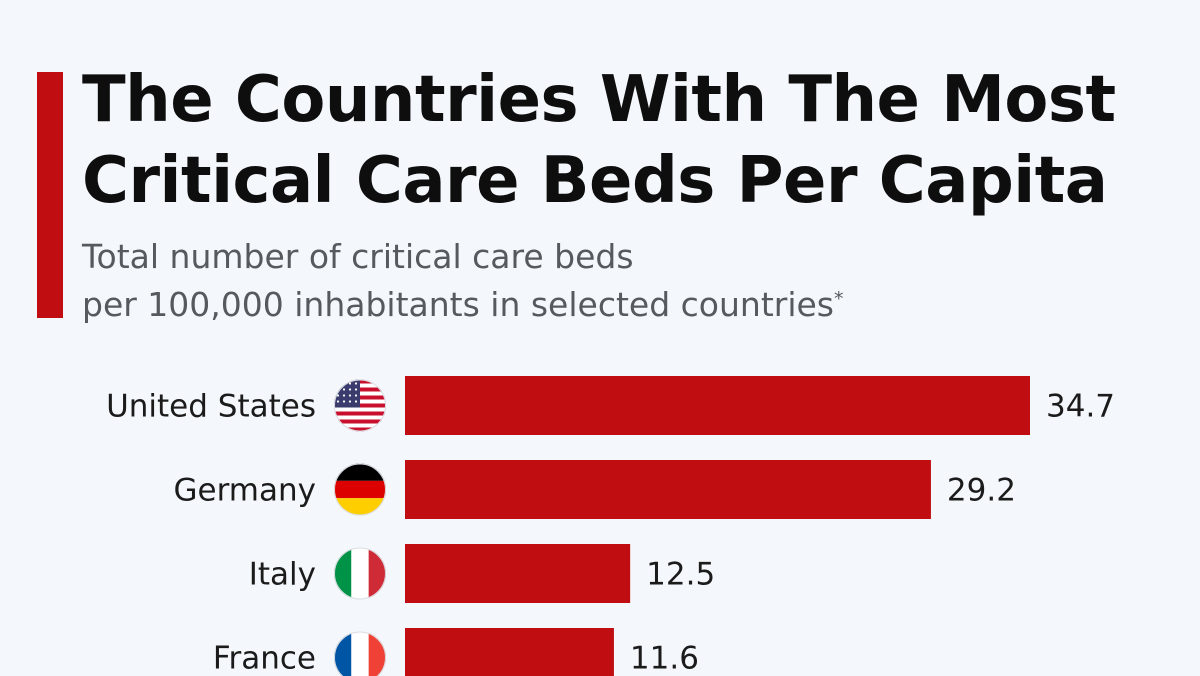 Image resolution: width=1200 pixels, height=676 pixels. Describe the element at coordinates (245, 491) in the screenshot. I see `category-label: Germany` at that location.